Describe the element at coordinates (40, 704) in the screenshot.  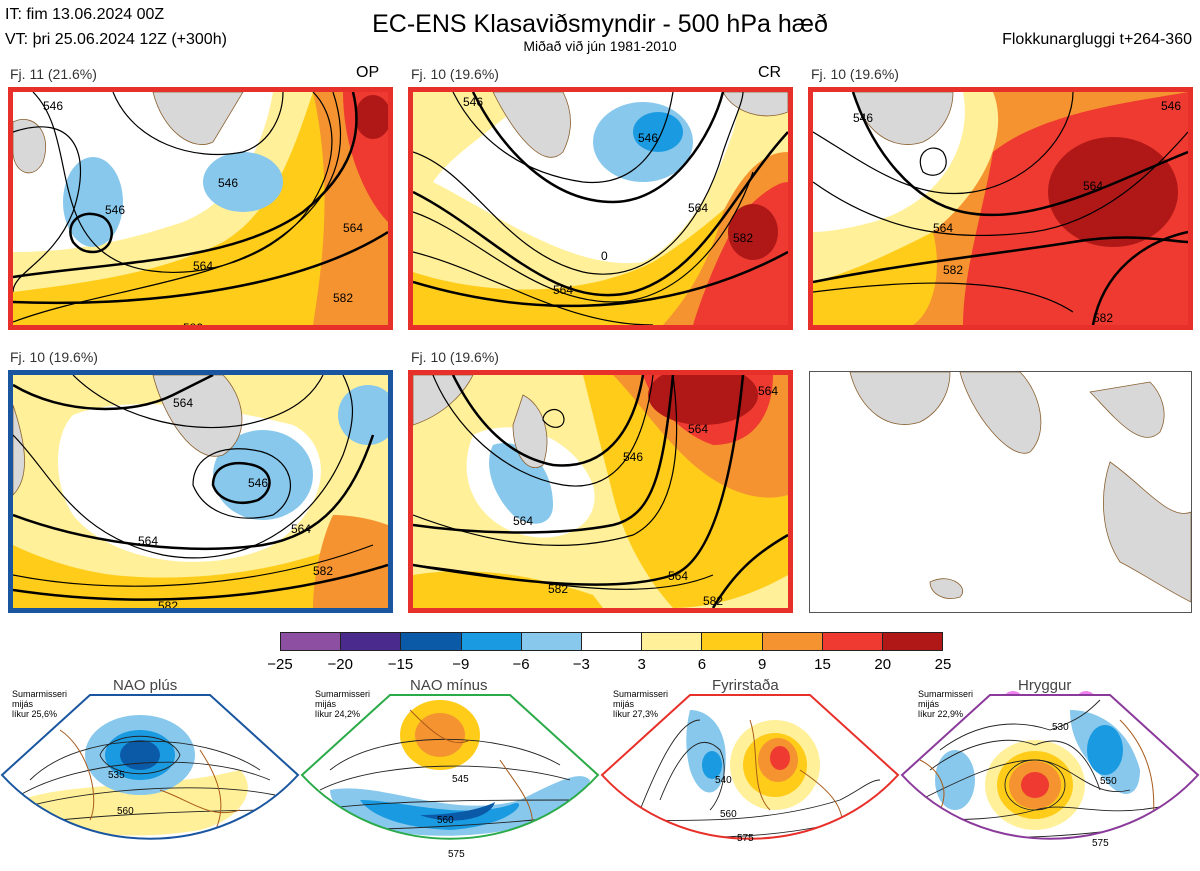
I see `regime-1-note: Sumarmisseri mijás líkur 25,6%` at that location.